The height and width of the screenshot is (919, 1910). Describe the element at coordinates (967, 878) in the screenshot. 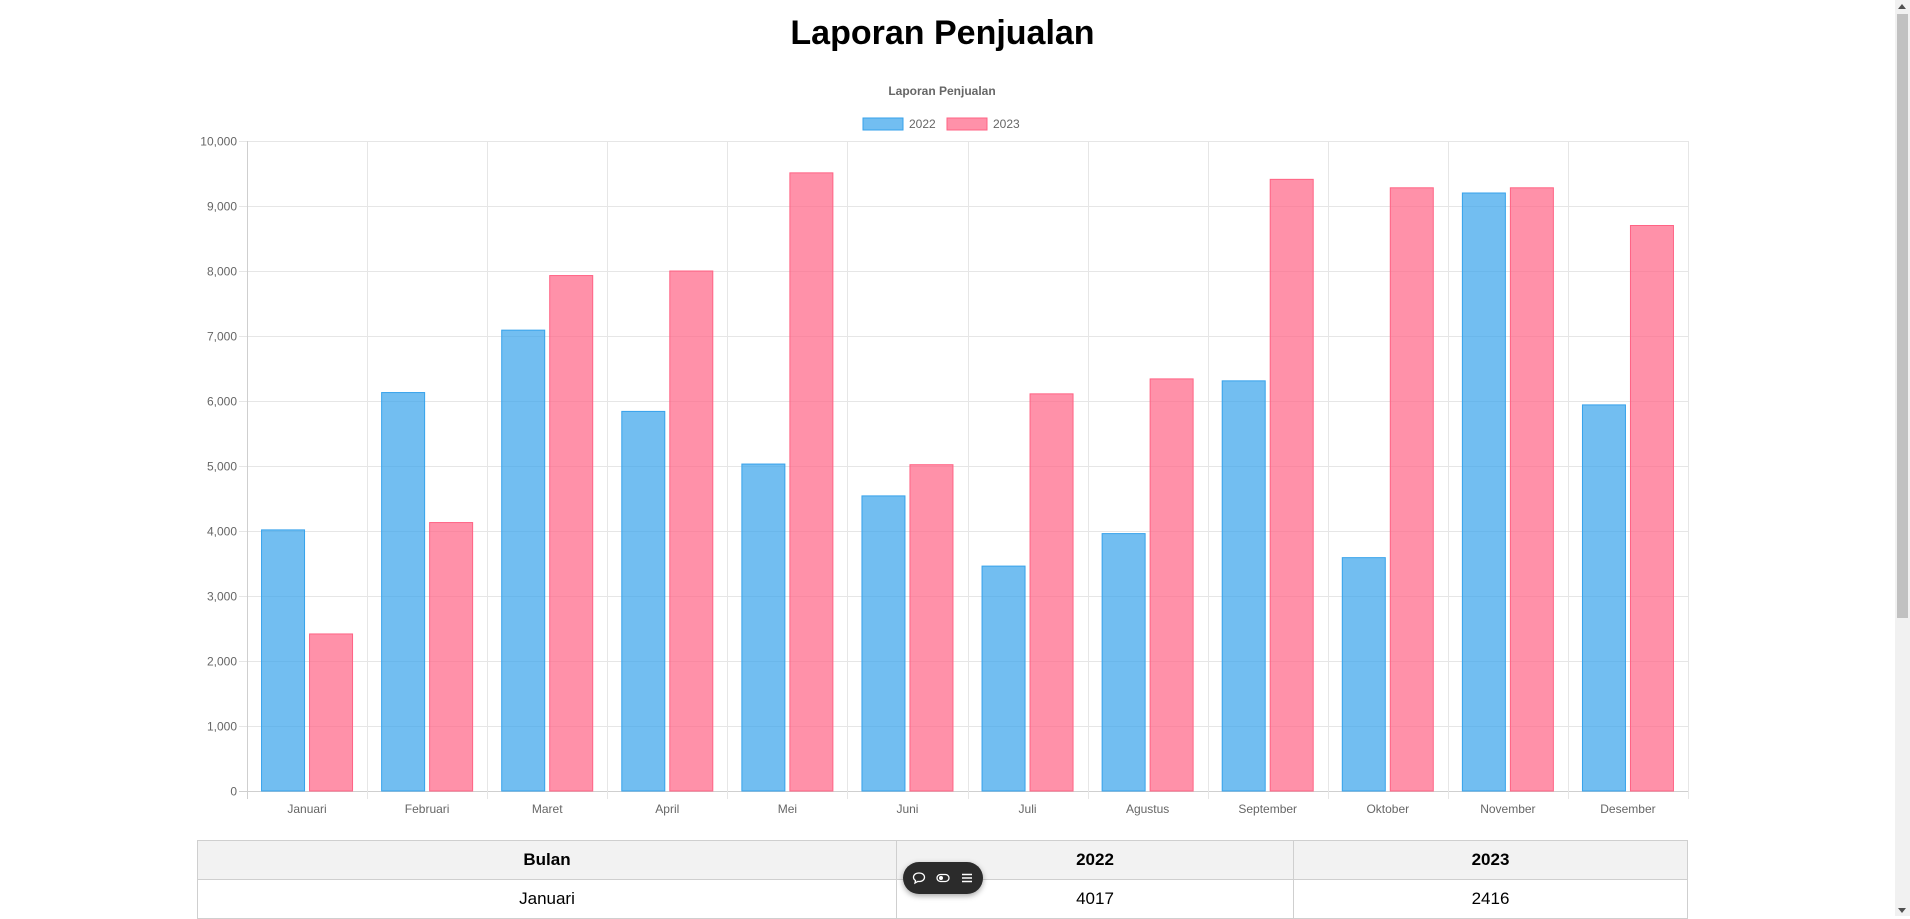

I see `menu-icon` at that location.